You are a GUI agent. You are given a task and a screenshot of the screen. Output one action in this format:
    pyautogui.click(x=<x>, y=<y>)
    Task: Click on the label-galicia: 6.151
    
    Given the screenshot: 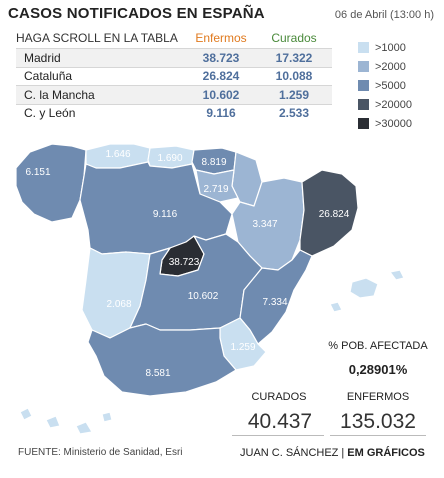 What is the action you would take?
    pyautogui.click(x=37, y=172)
    